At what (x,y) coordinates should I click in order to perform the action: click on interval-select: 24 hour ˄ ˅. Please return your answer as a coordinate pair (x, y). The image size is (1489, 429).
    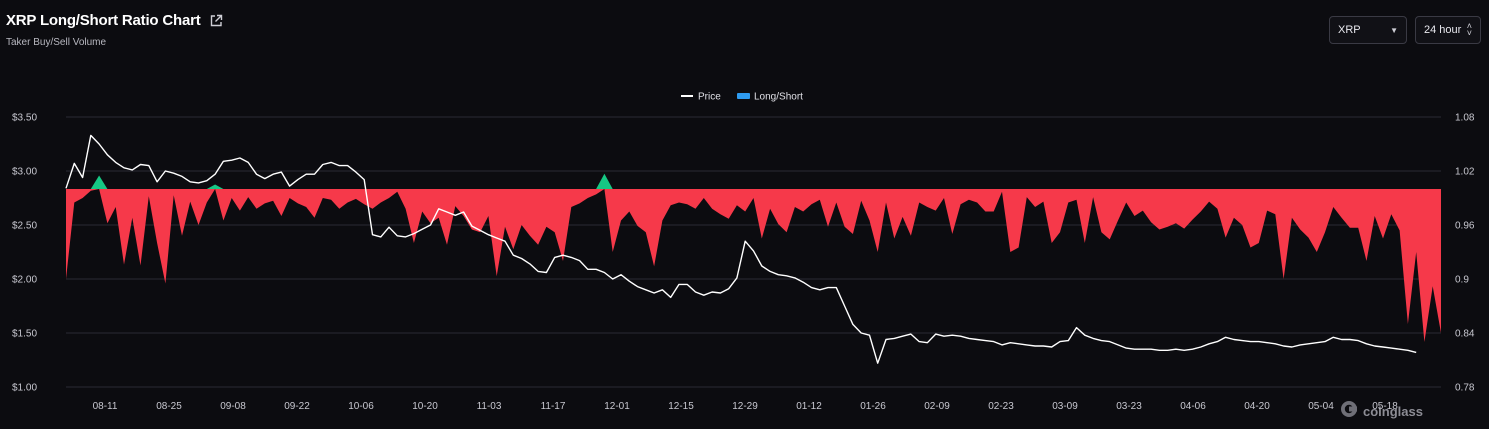
    Looking at the image, I should click on (1448, 30).